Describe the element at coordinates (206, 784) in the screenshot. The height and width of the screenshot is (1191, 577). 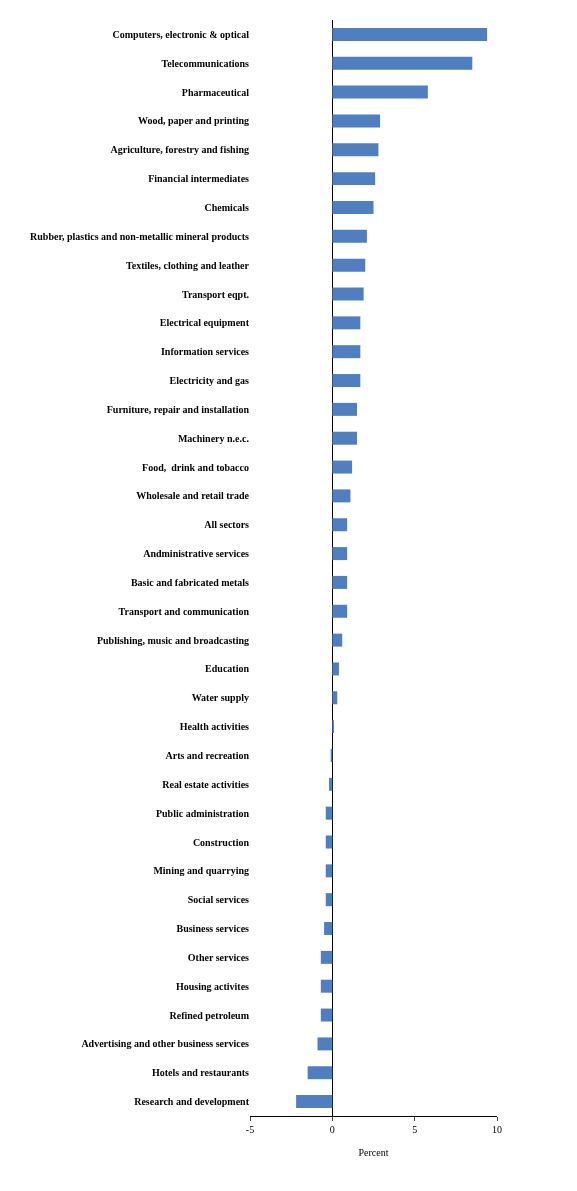
I see `y-tick-label: Real estate activities` at that location.